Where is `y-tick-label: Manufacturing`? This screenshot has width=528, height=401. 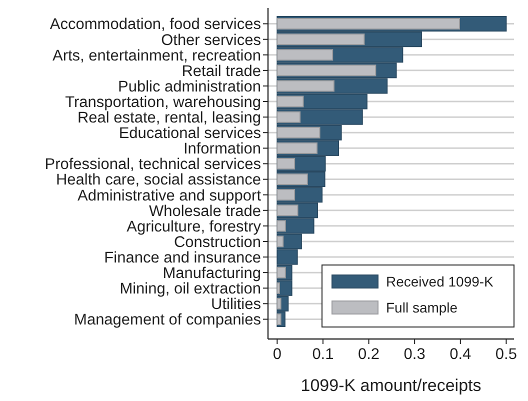
y-tick-label: Manufacturing is located at coordinates (211, 273).